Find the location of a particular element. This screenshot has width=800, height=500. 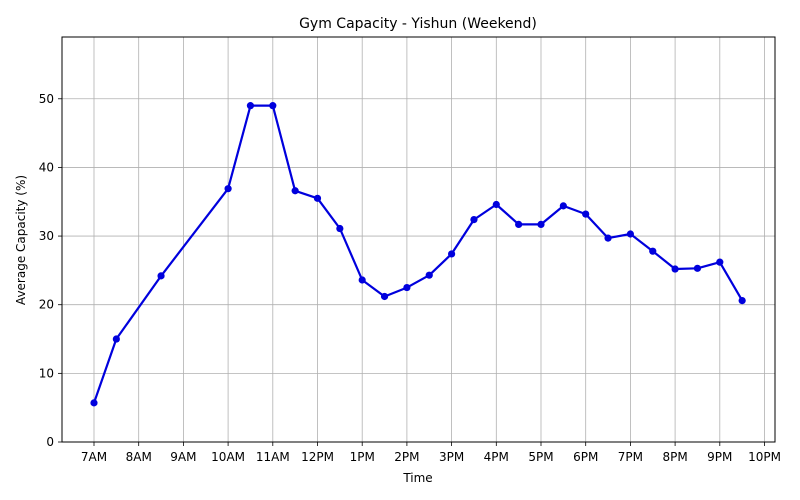

y-axis-title: Average Capacity (%) is located at coordinates (21, 240).